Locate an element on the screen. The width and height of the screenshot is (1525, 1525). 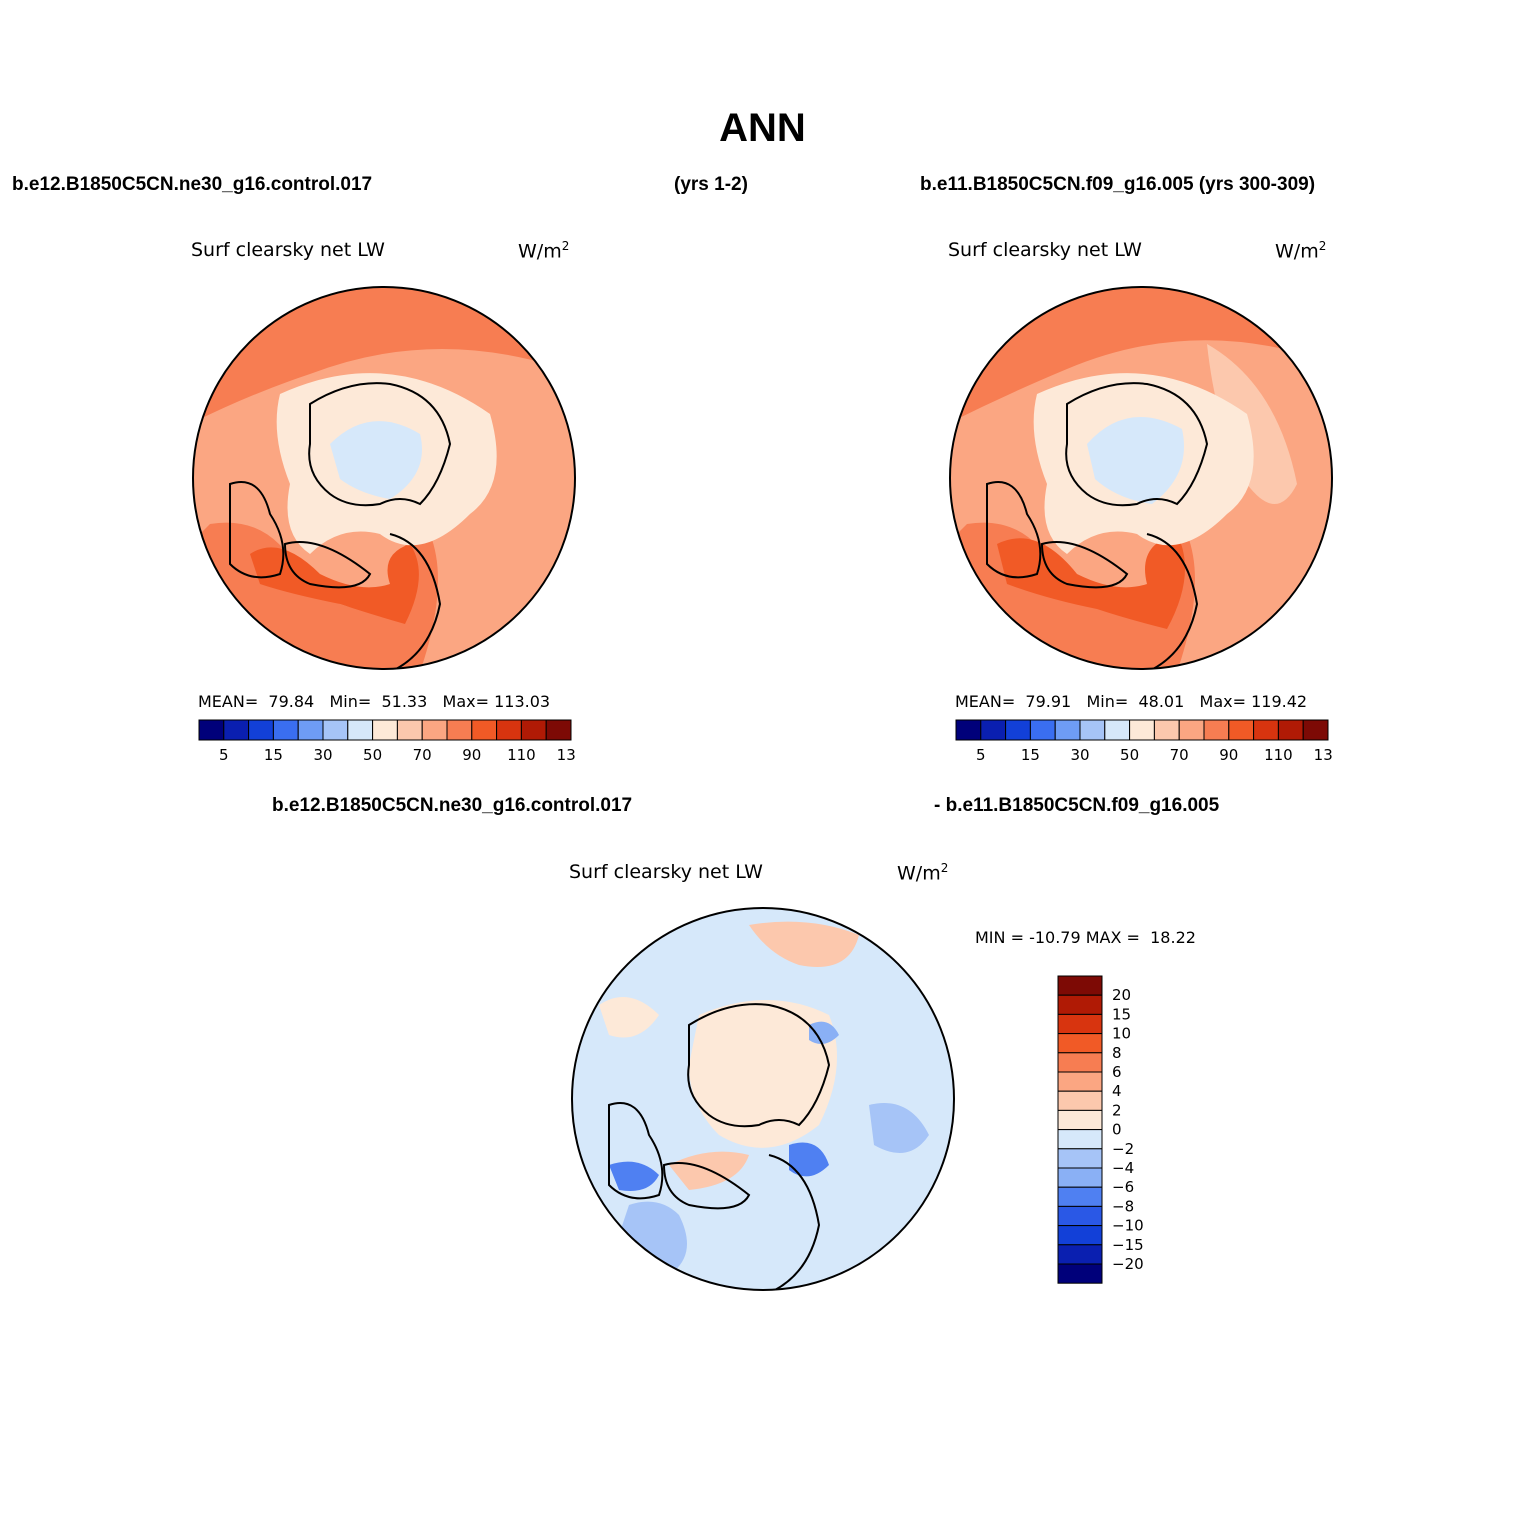
panel2-colorbar-label: 130 is located at coordinates (1323, 755).